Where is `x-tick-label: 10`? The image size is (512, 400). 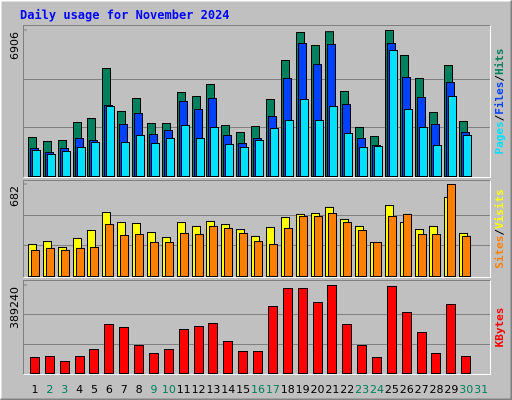
x-tick-label: 10 is located at coordinates (169, 389).